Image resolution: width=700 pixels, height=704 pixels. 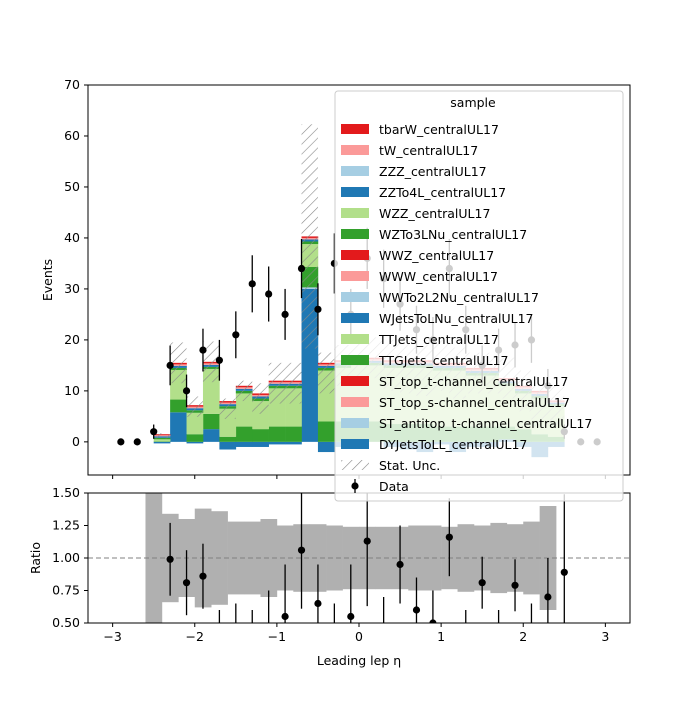 What do you see at coordinates (66, 557) in the screenshot?
I see `ratio-y-tick-label: 1.00` at bounding box center [66, 557].